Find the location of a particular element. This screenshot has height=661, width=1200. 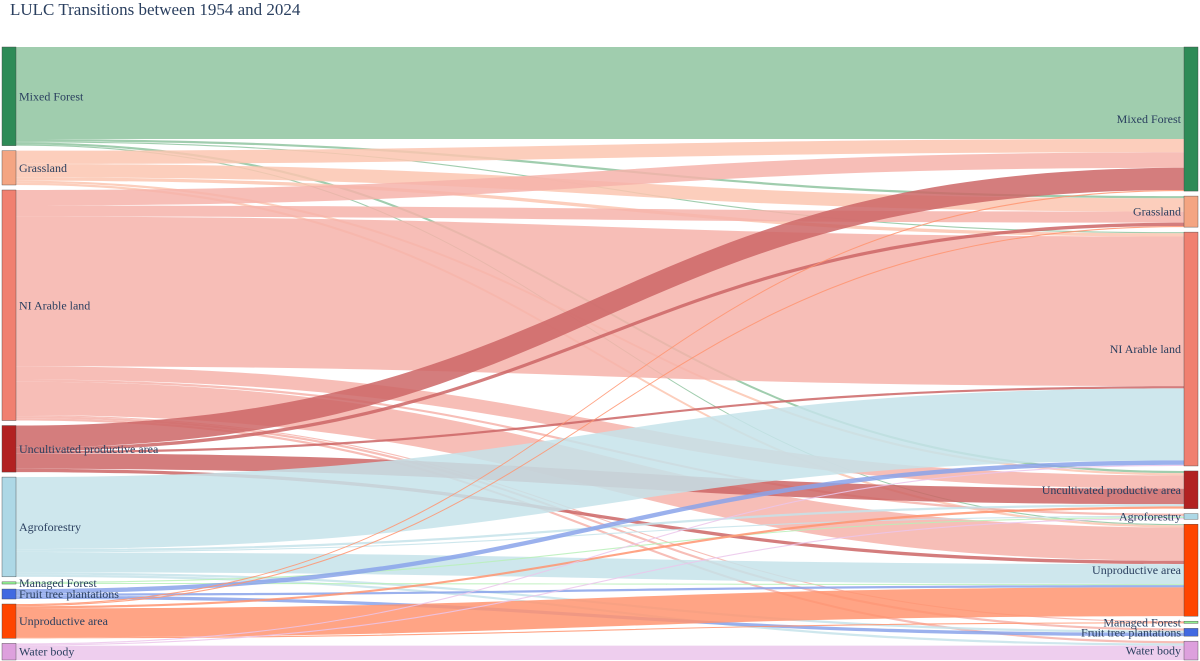

node-right-mf is located at coordinates (1191, 119).